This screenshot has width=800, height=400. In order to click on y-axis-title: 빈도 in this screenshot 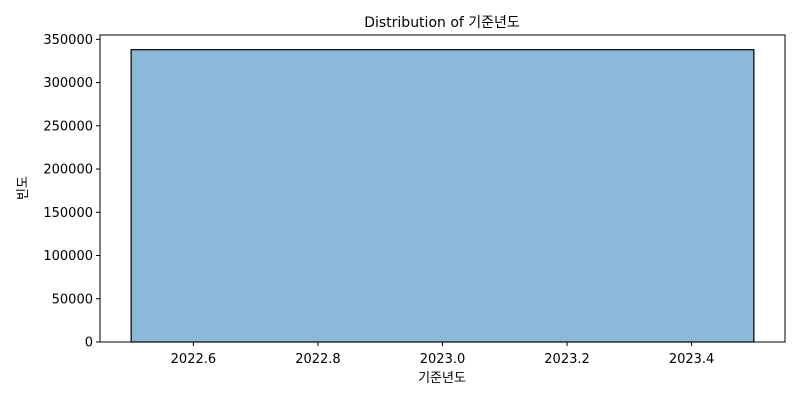, I will do `click(23, 188)`.